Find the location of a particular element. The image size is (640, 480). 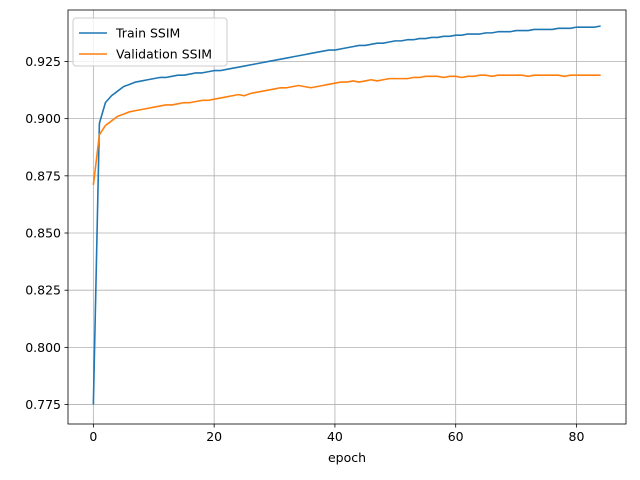

x-tick-label: 20 is located at coordinates (214, 436).